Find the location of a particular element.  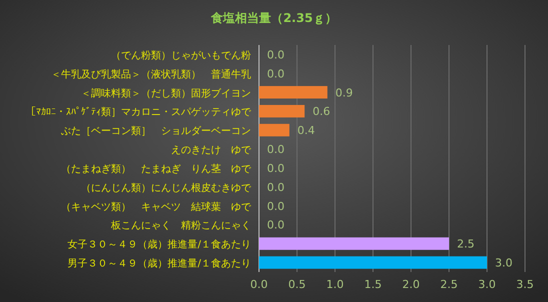

y-tick-label: （にんじん類）にんじん根皮むきゆで is located at coordinates (166, 188).